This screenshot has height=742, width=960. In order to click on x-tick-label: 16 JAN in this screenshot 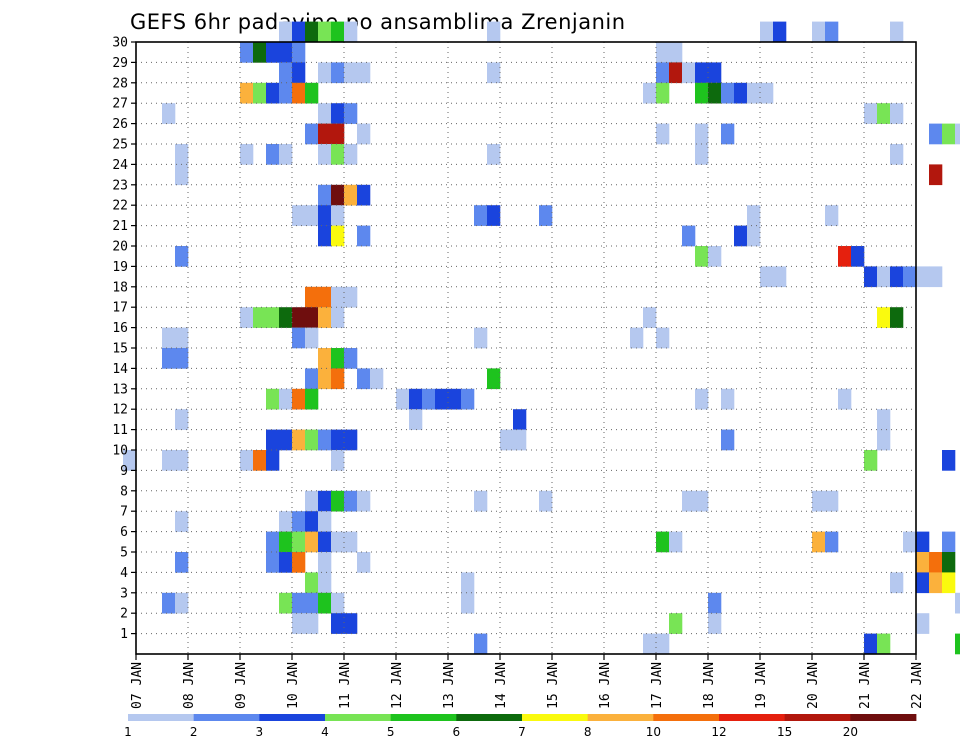, I will do `click(605, 685)`.